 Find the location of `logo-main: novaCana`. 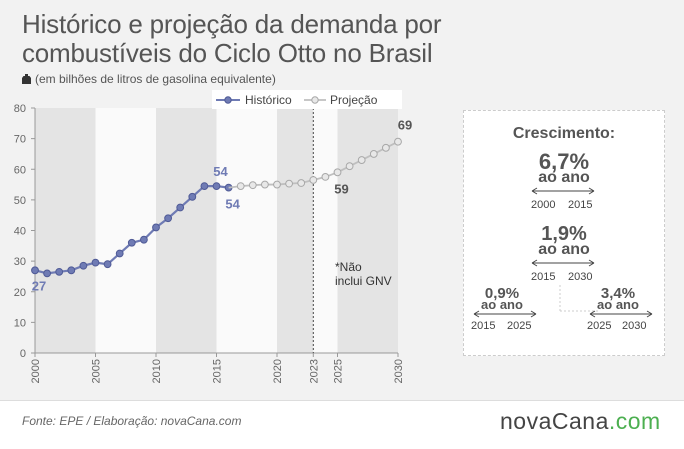

logo-main: novaCana is located at coordinates (554, 421).